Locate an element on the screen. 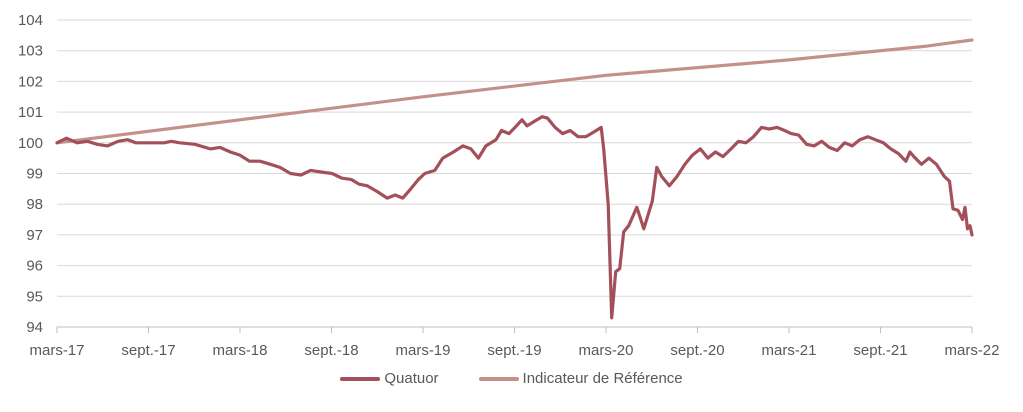  x-tick-label-7: sept.-20 is located at coordinates (697, 350).